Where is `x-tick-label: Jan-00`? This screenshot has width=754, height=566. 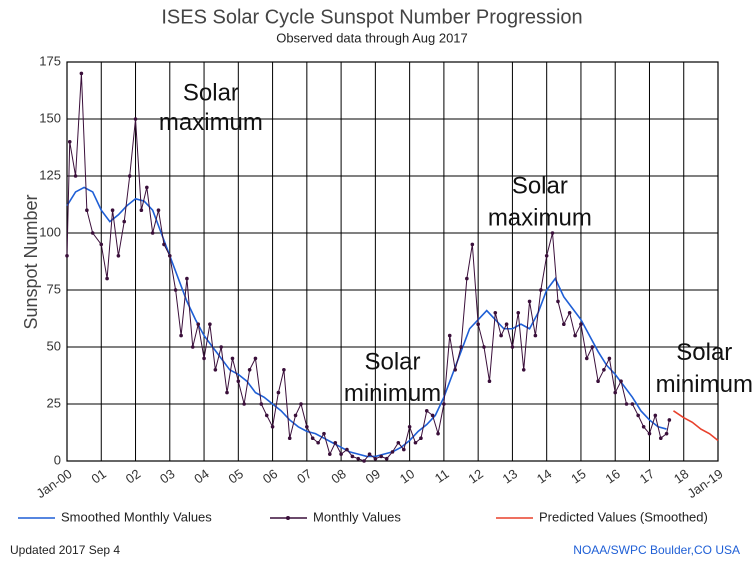
x-tick-label: Jan-00 is located at coordinates (54, 483).